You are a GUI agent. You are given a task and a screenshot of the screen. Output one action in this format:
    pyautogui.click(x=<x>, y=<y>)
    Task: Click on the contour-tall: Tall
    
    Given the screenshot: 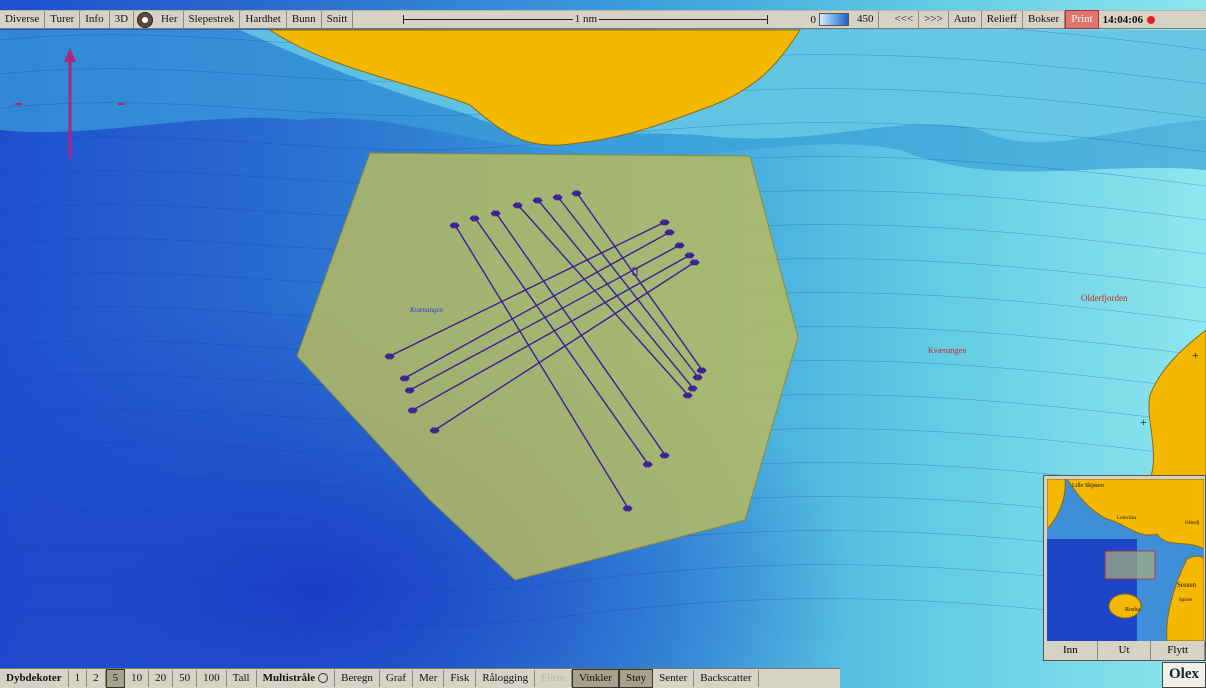 What is the action you would take?
    pyautogui.click(x=242, y=678)
    